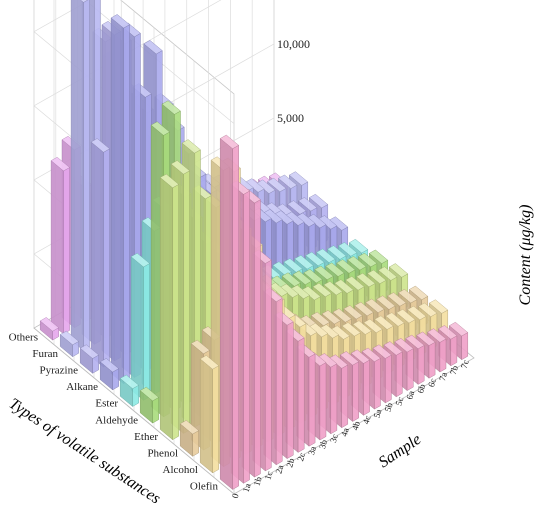  What do you see at coordinates (301, 456) in the screenshot?
I see `x-tick-label: 2c` at bounding box center [301, 456].